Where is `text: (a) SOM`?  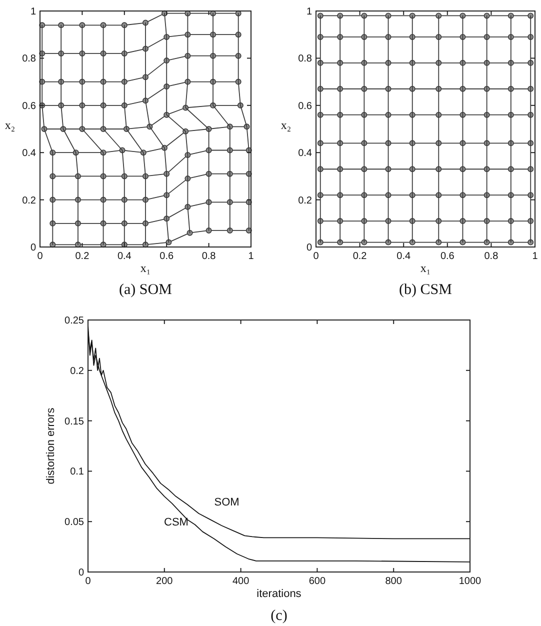
text: (a) SOM is located at coordinates (145, 290).